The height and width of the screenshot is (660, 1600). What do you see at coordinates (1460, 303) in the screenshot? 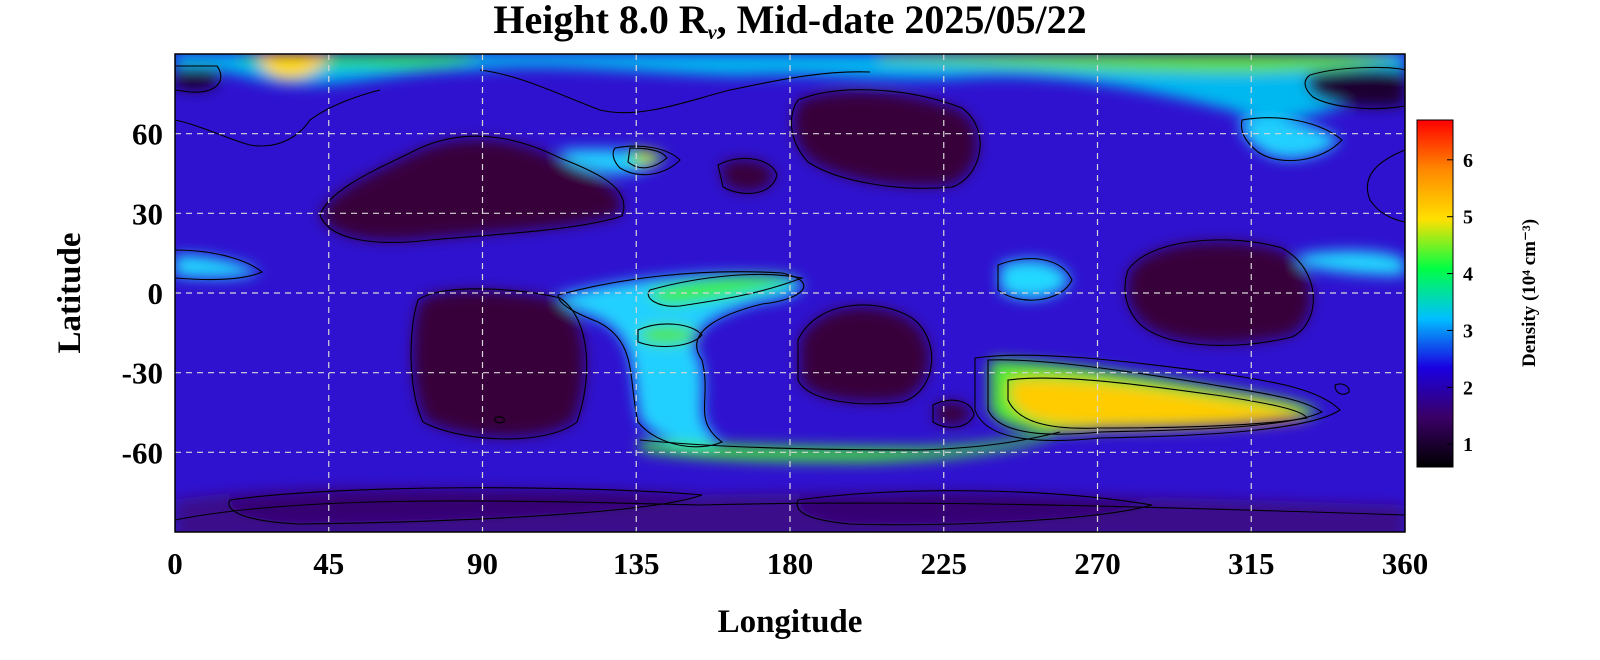
I see `colorbar-tick-labels: 1 2 3 4 5 6` at bounding box center [1460, 303].